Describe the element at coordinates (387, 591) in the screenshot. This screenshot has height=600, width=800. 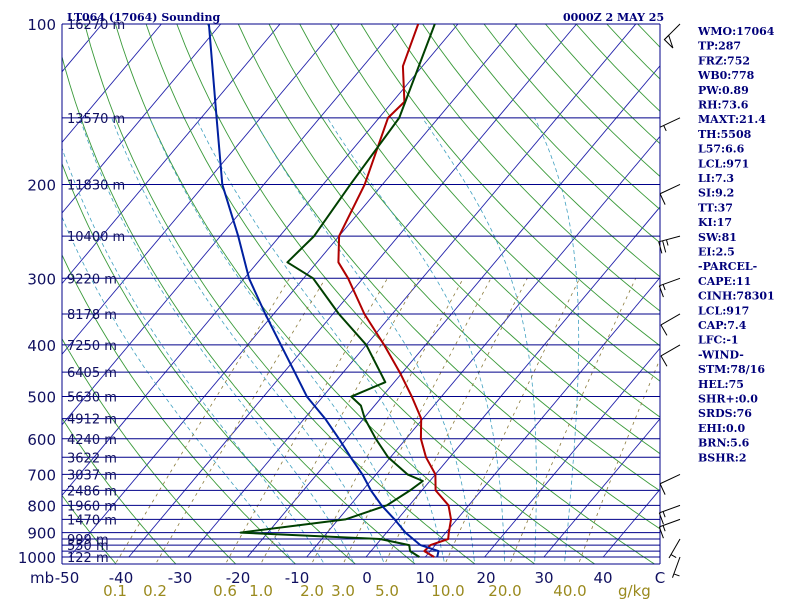
I see `mixing-ratio-label: 5.0` at that location.